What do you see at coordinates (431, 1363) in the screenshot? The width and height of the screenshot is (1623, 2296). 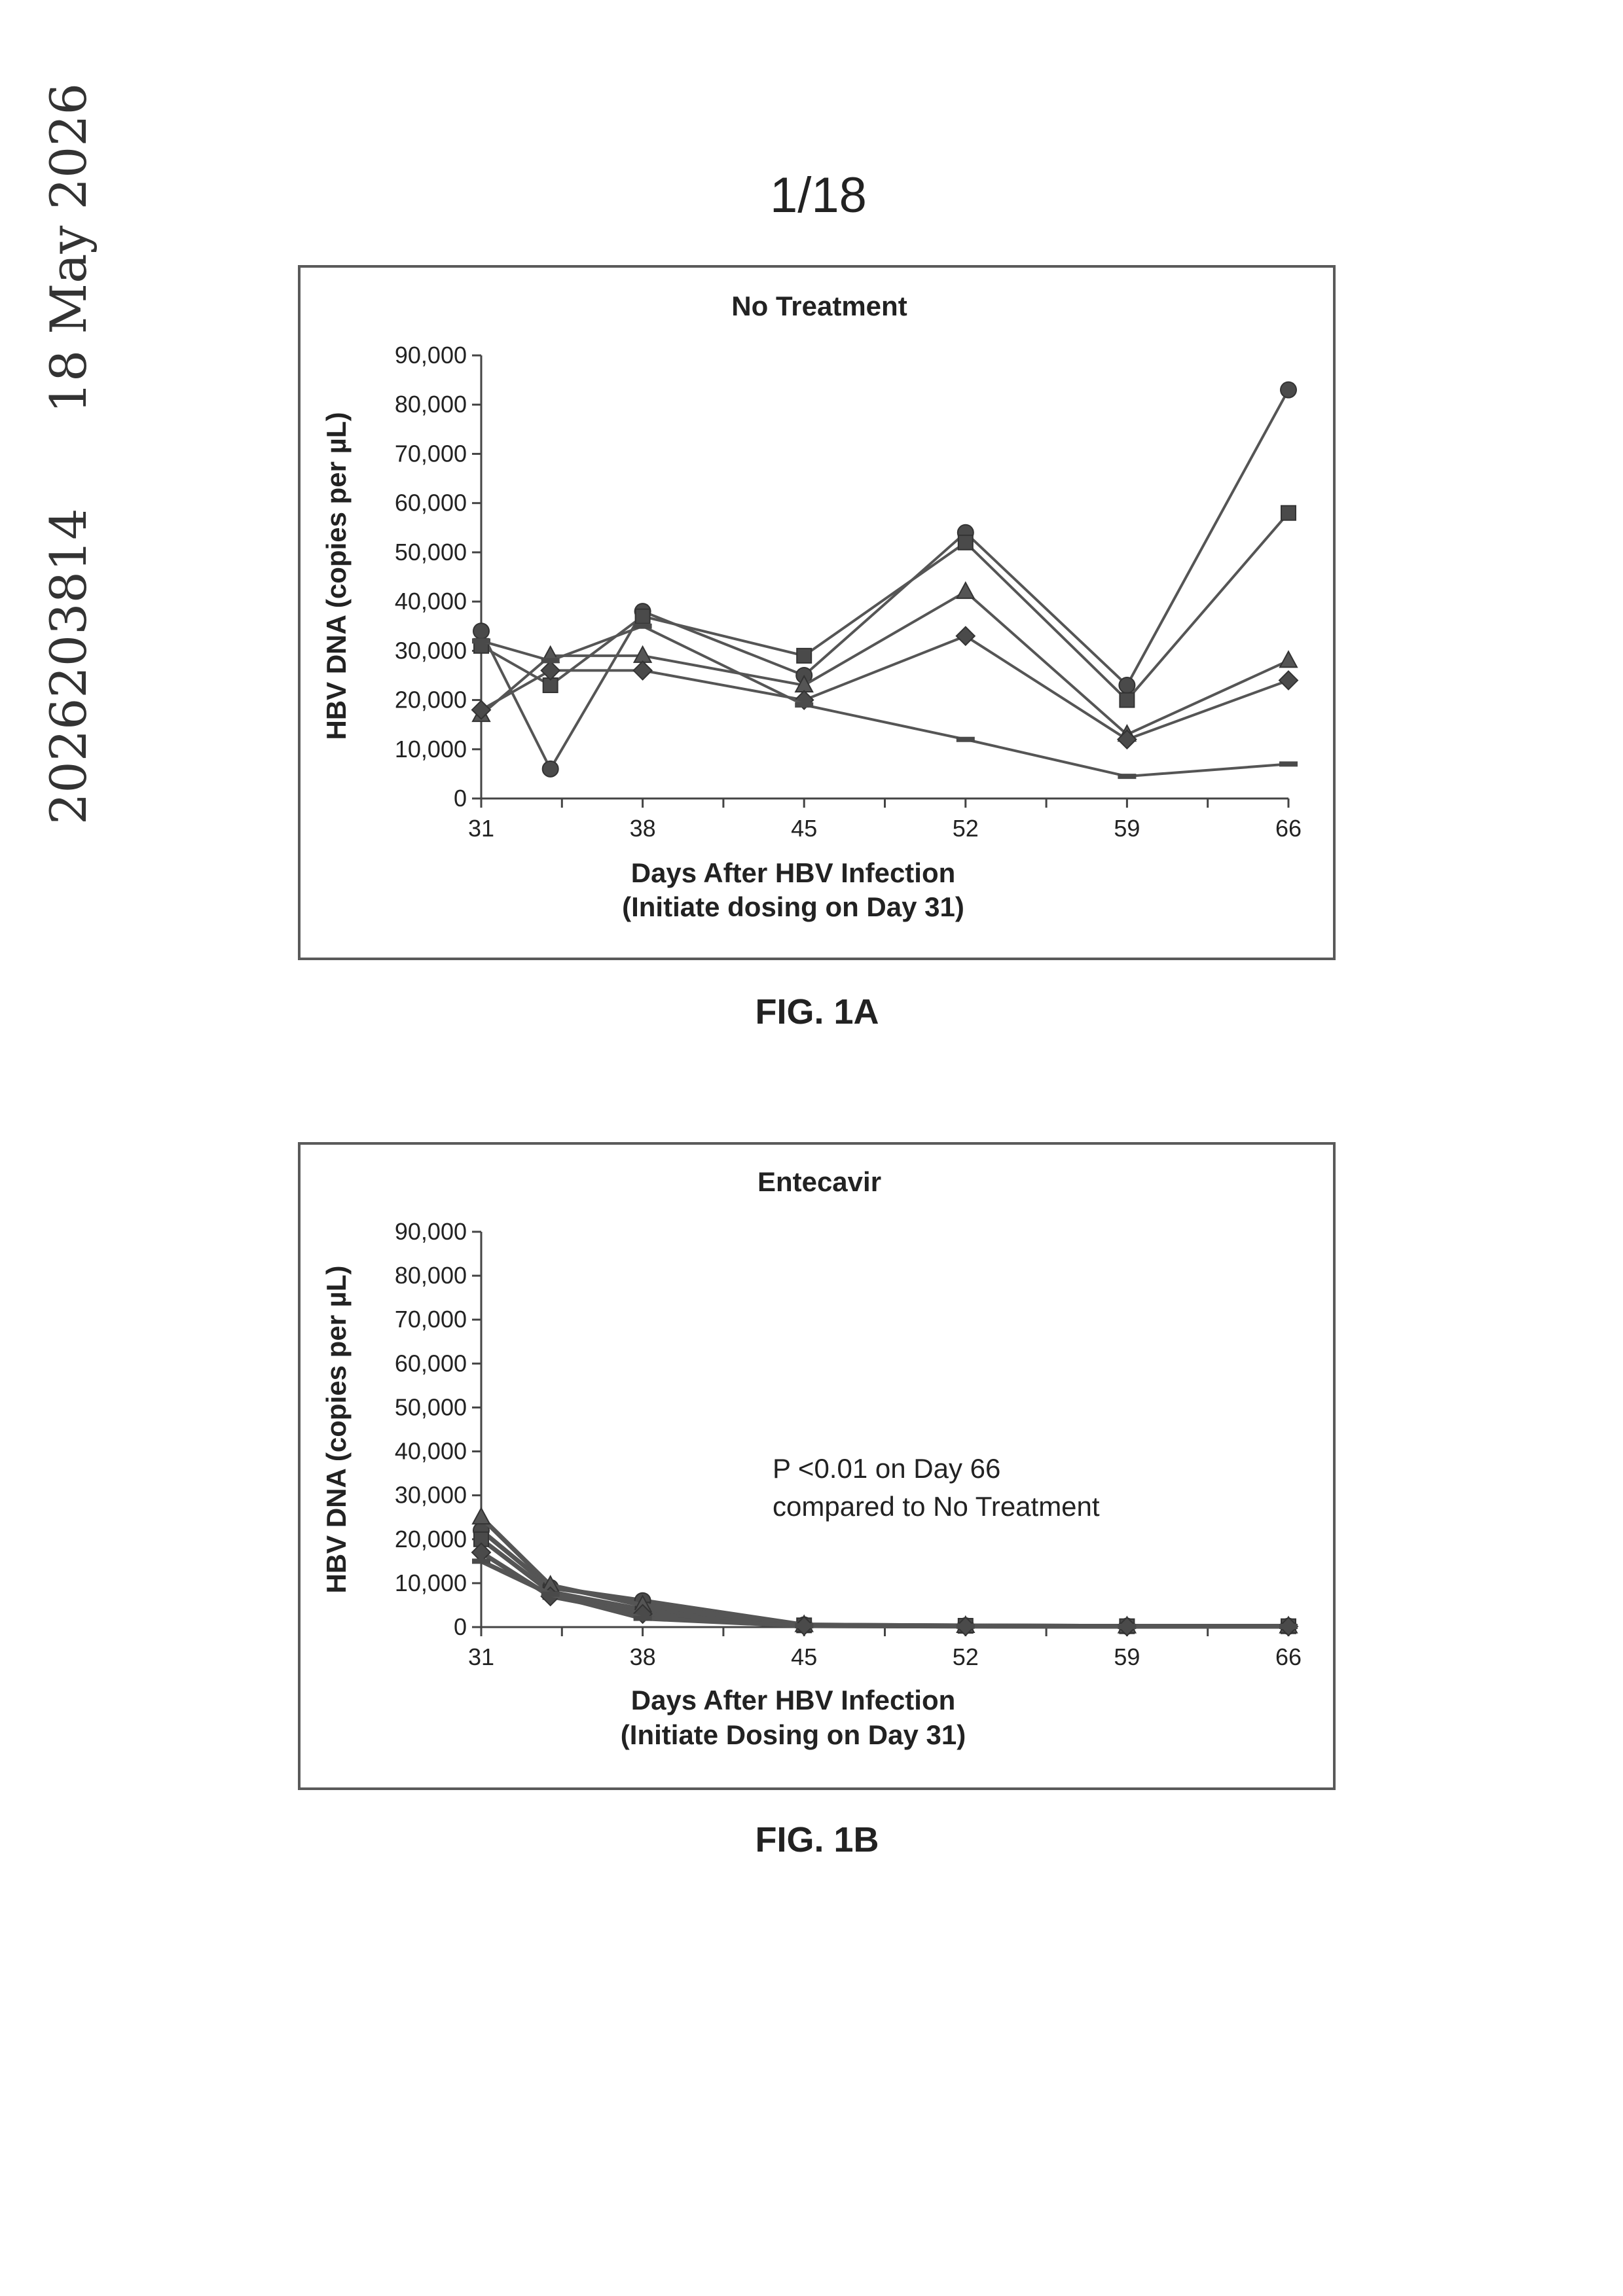 I see `y-tick-label-1b: 60,000` at bounding box center [431, 1363].